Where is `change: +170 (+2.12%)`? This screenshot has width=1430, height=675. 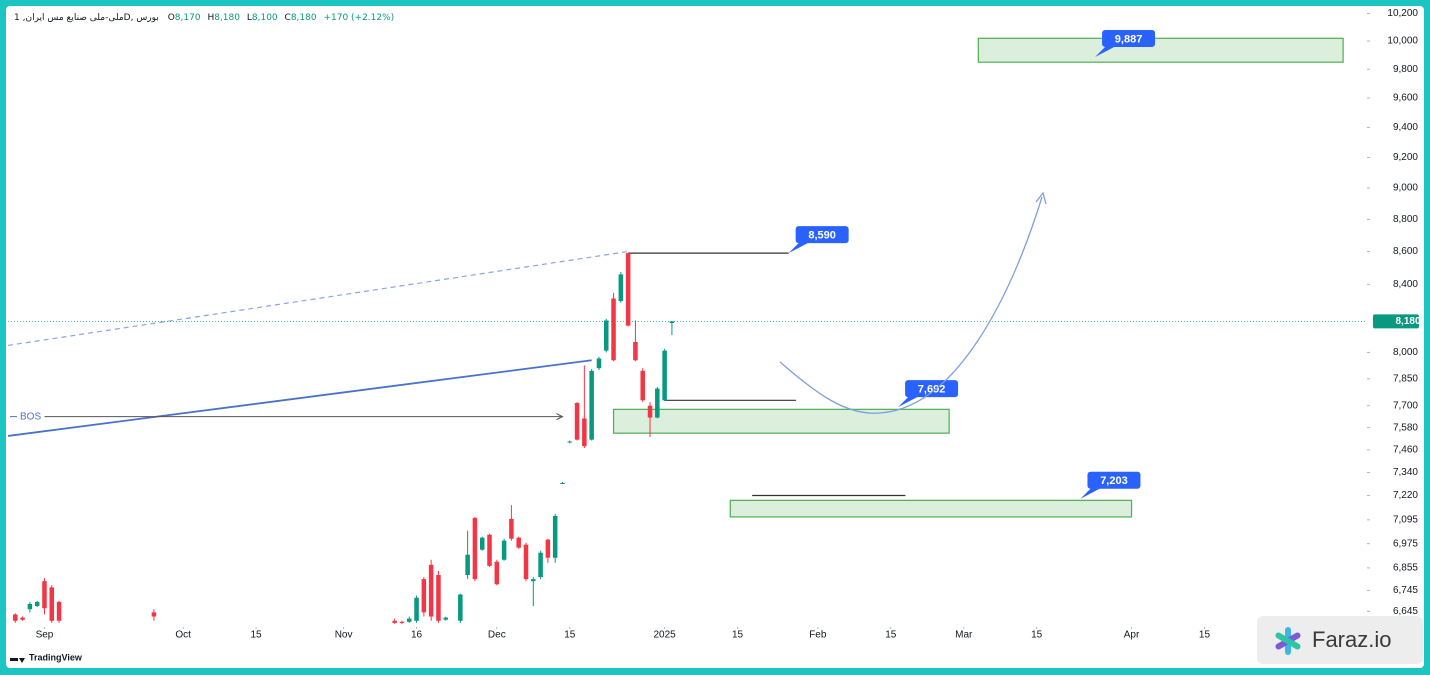 change: +170 (+2.12%) is located at coordinates (358, 18).